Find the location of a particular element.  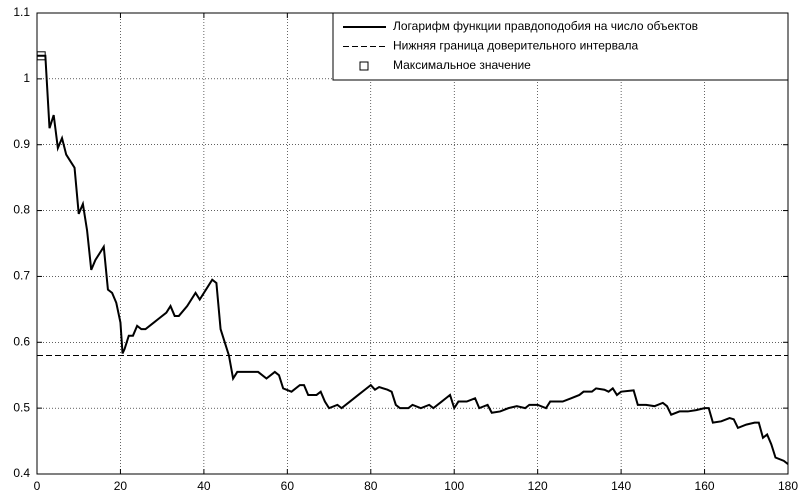

x-tick-label: 40 is located at coordinates (204, 486).